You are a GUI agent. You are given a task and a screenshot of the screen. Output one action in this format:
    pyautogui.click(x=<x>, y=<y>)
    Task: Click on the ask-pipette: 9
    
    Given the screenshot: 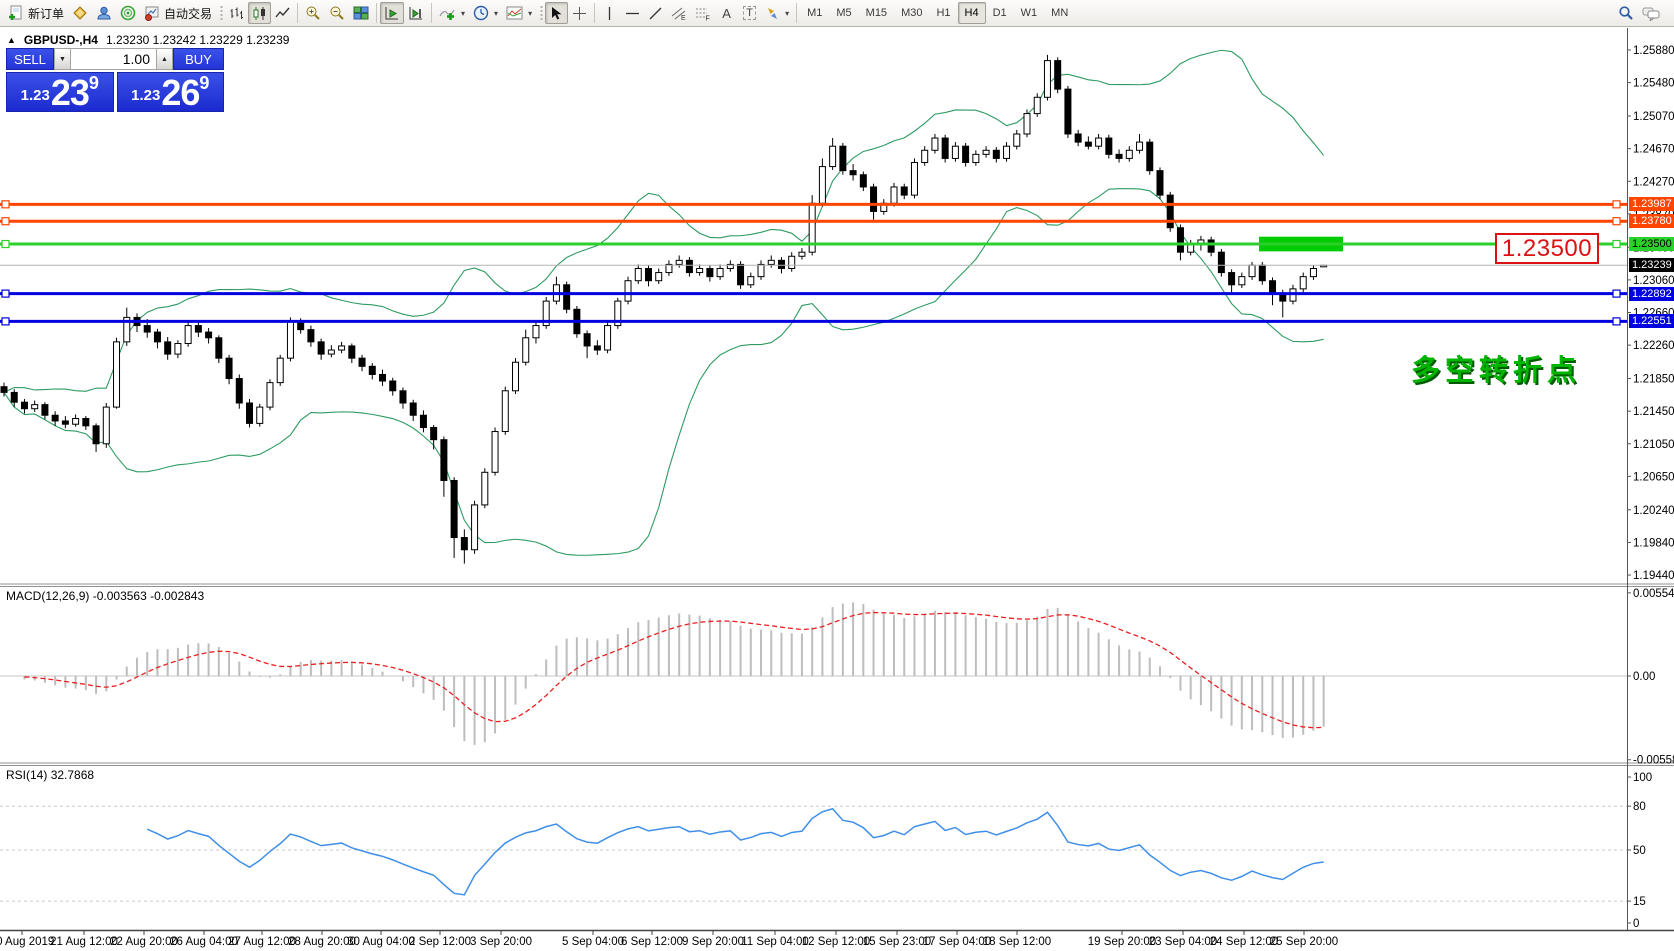 What is the action you would take?
    pyautogui.click(x=204, y=83)
    